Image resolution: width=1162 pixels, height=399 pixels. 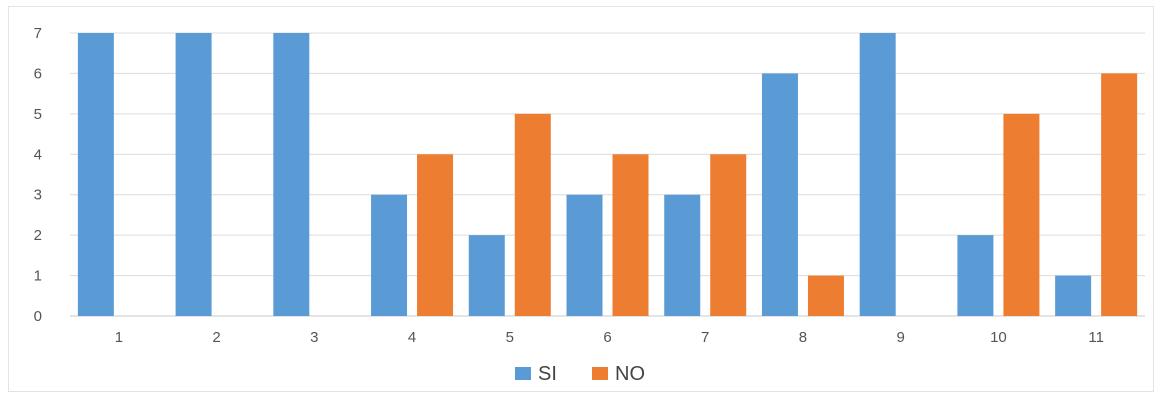 I want to click on x-axis-ticks: 1 2 3 4 5 6 7 8 9 10 11, so click(x=609, y=337).